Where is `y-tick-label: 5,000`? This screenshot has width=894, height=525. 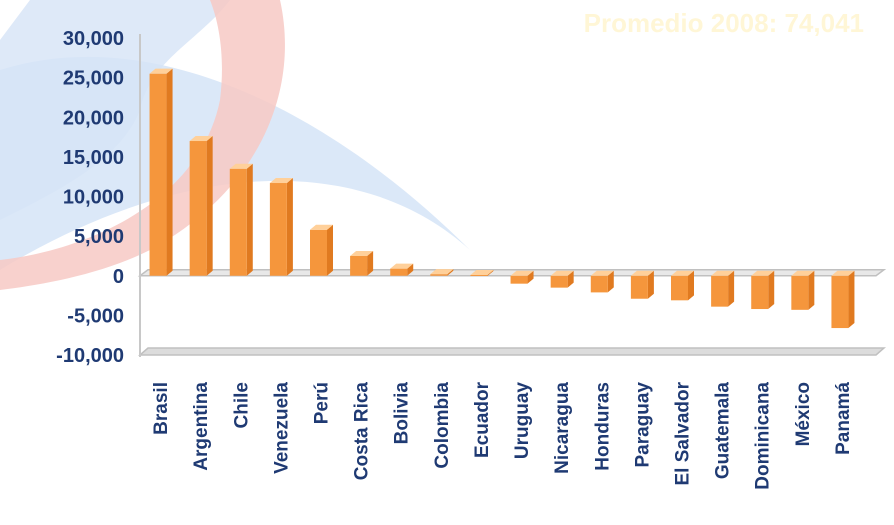
y-tick-label: 5,000 is located at coordinates (99, 237).